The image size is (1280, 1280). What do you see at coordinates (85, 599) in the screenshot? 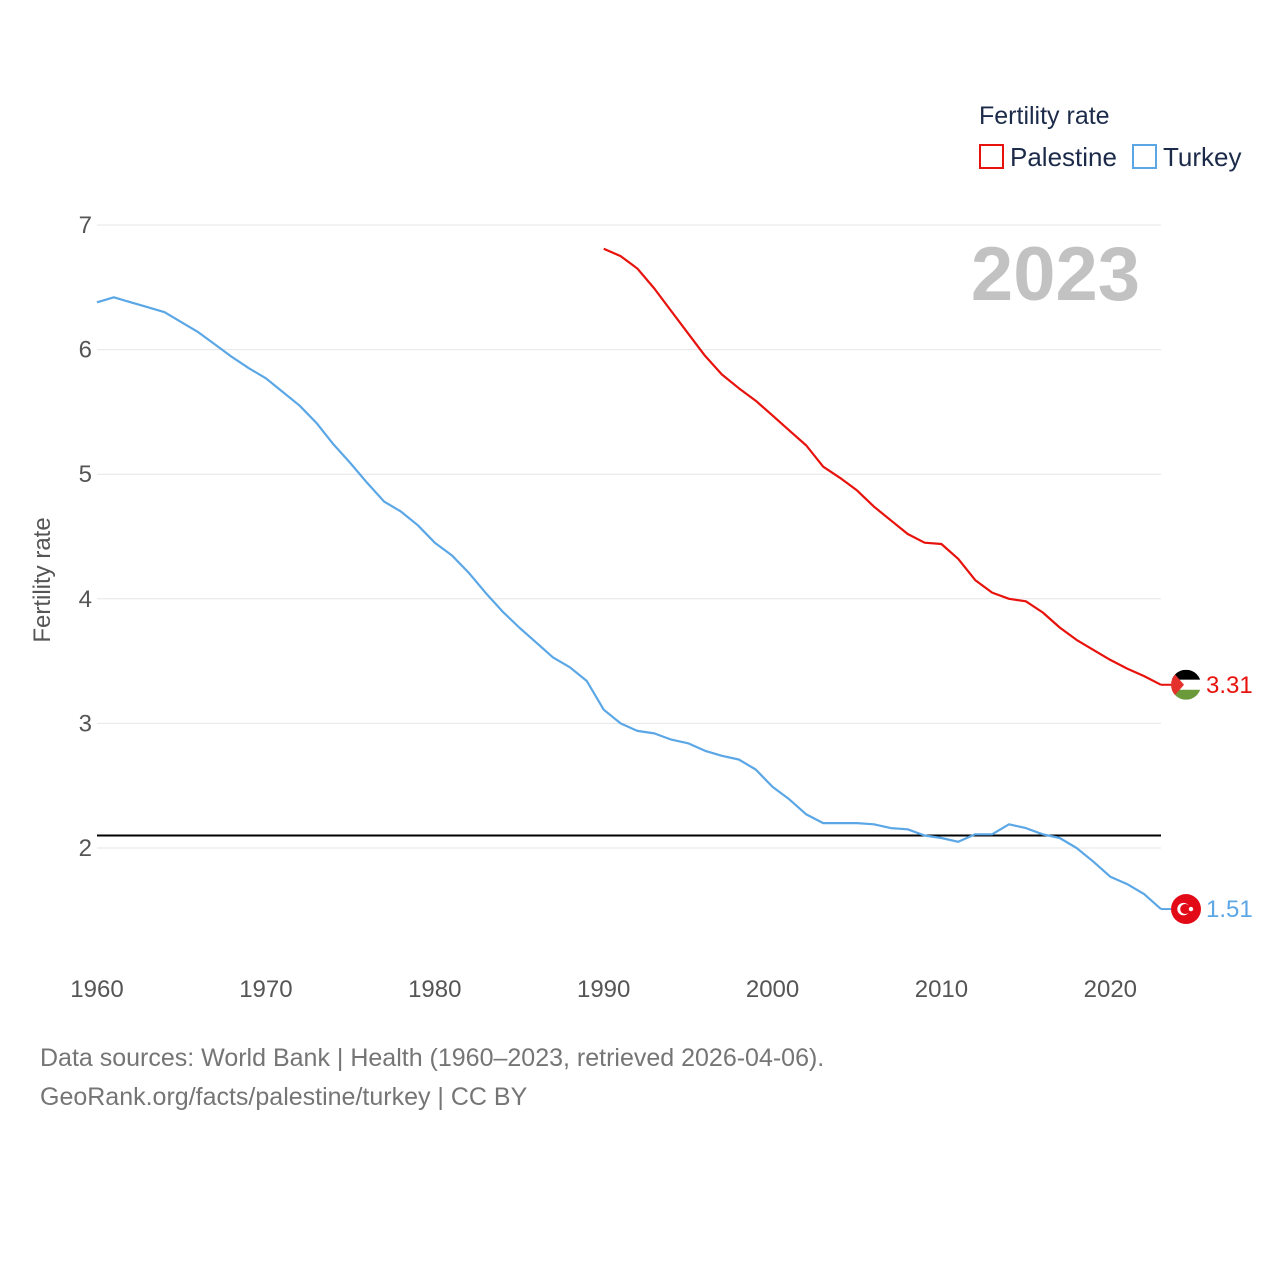
I see `y-tick-label: 4` at bounding box center [85, 599].